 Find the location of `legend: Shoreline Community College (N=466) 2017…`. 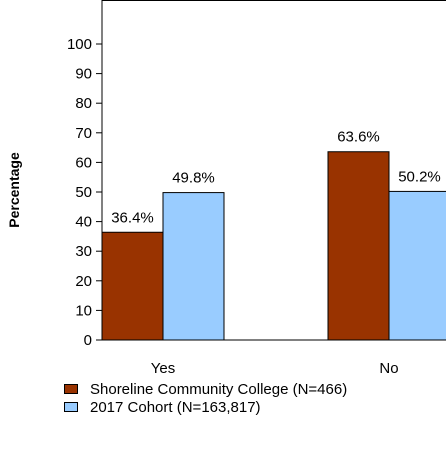

legend: Shoreline Community College (N=466) 2017… is located at coordinates (205, 398).